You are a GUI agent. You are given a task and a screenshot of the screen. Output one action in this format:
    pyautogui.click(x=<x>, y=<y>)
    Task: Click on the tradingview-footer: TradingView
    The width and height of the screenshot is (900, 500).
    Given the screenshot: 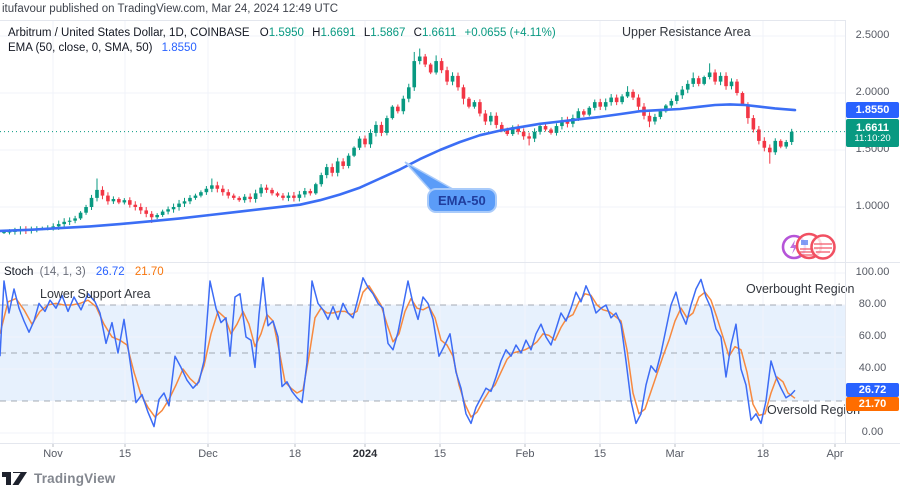 What is the action you would take?
    pyautogui.click(x=58, y=478)
    